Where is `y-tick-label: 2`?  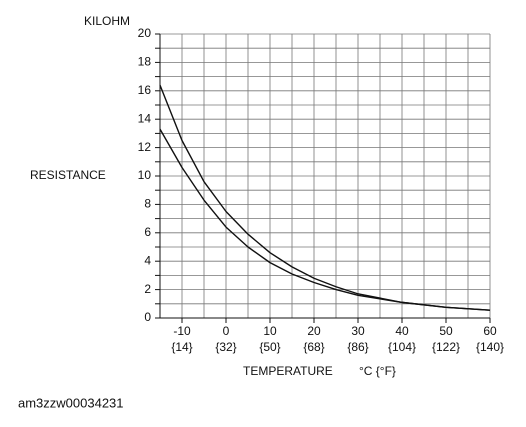 y-tick-label: 2 is located at coordinates (147, 289).